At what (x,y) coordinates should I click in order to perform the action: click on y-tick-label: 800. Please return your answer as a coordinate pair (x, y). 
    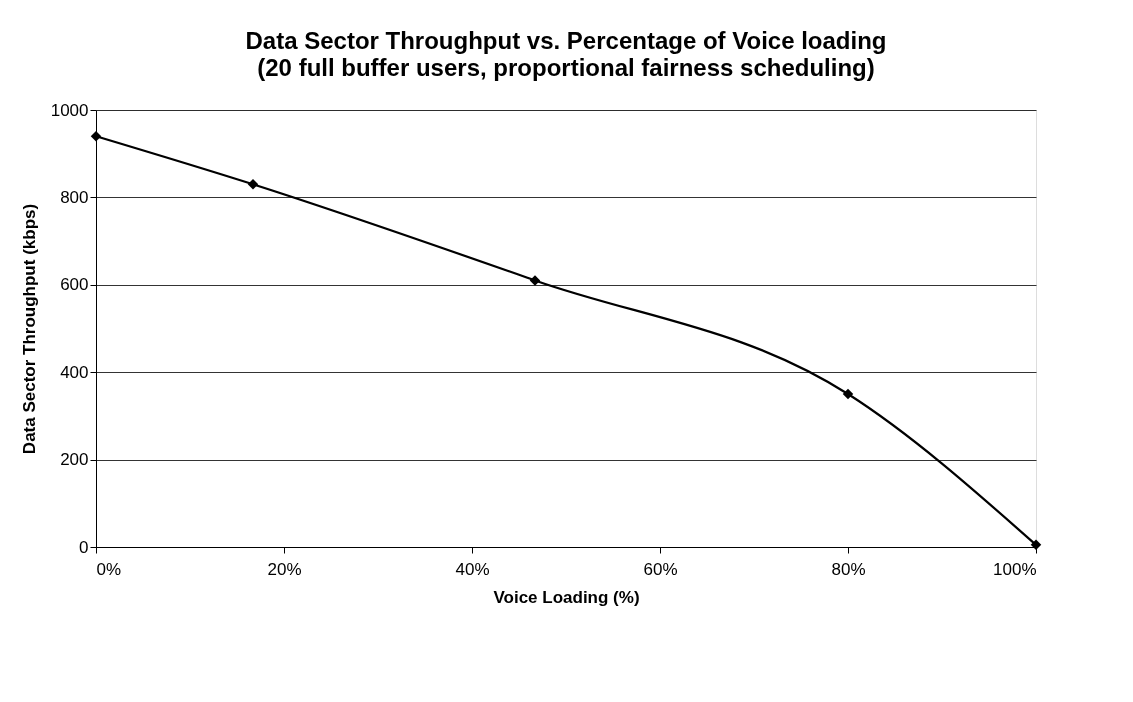
    Looking at the image, I should click on (74, 197).